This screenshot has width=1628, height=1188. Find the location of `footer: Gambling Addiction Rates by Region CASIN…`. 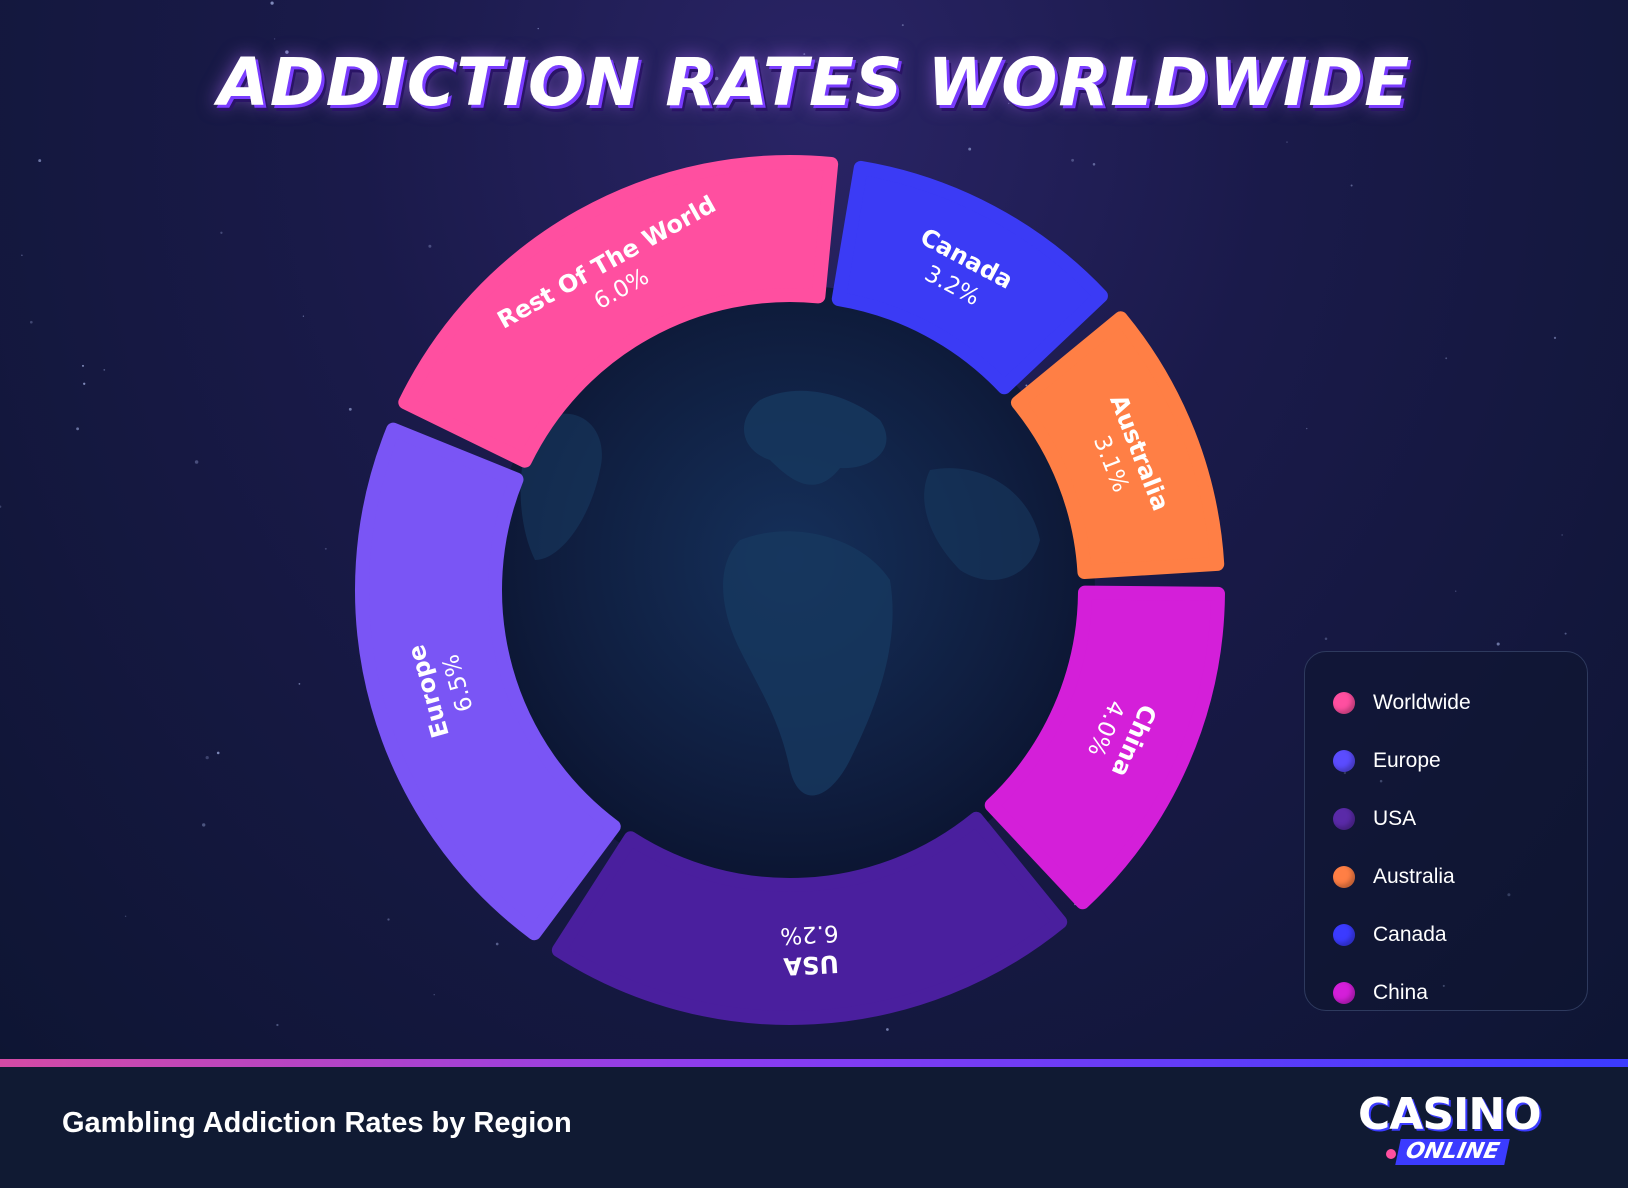

footer: Gambling Addiction Rates by Region CASIN… is located at coordinates (814, 1127).